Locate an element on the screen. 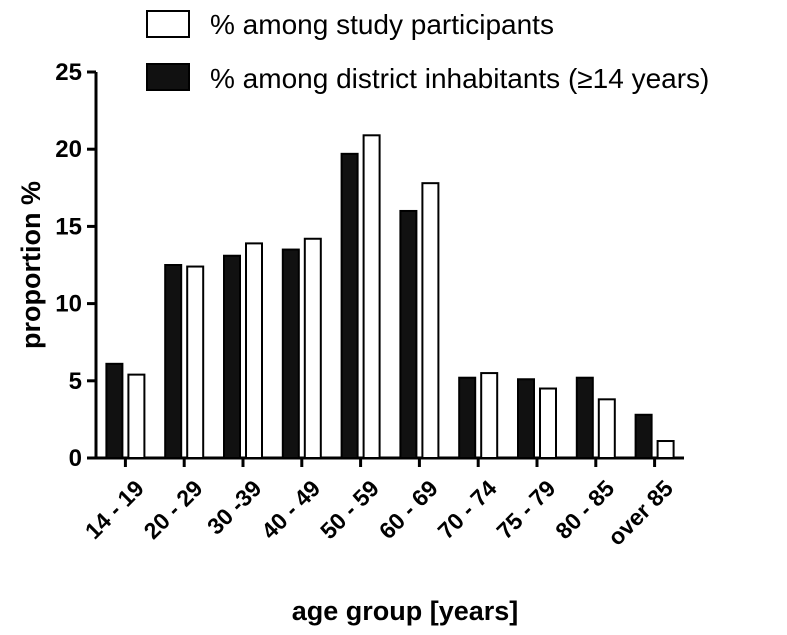  y-tick-label: 20 is located at coordinates (68, 149).